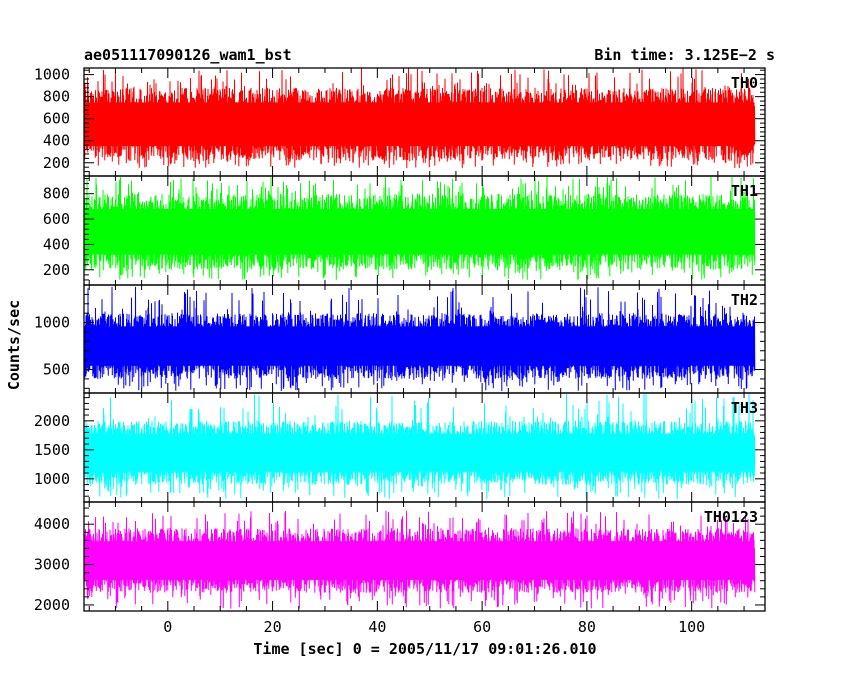 The width and height of the screenshot is (850, 680). What do you see at coordinates (744, 191) in the screenshot?
I see `panel-label: TH1` at bounding box center [744, 191].